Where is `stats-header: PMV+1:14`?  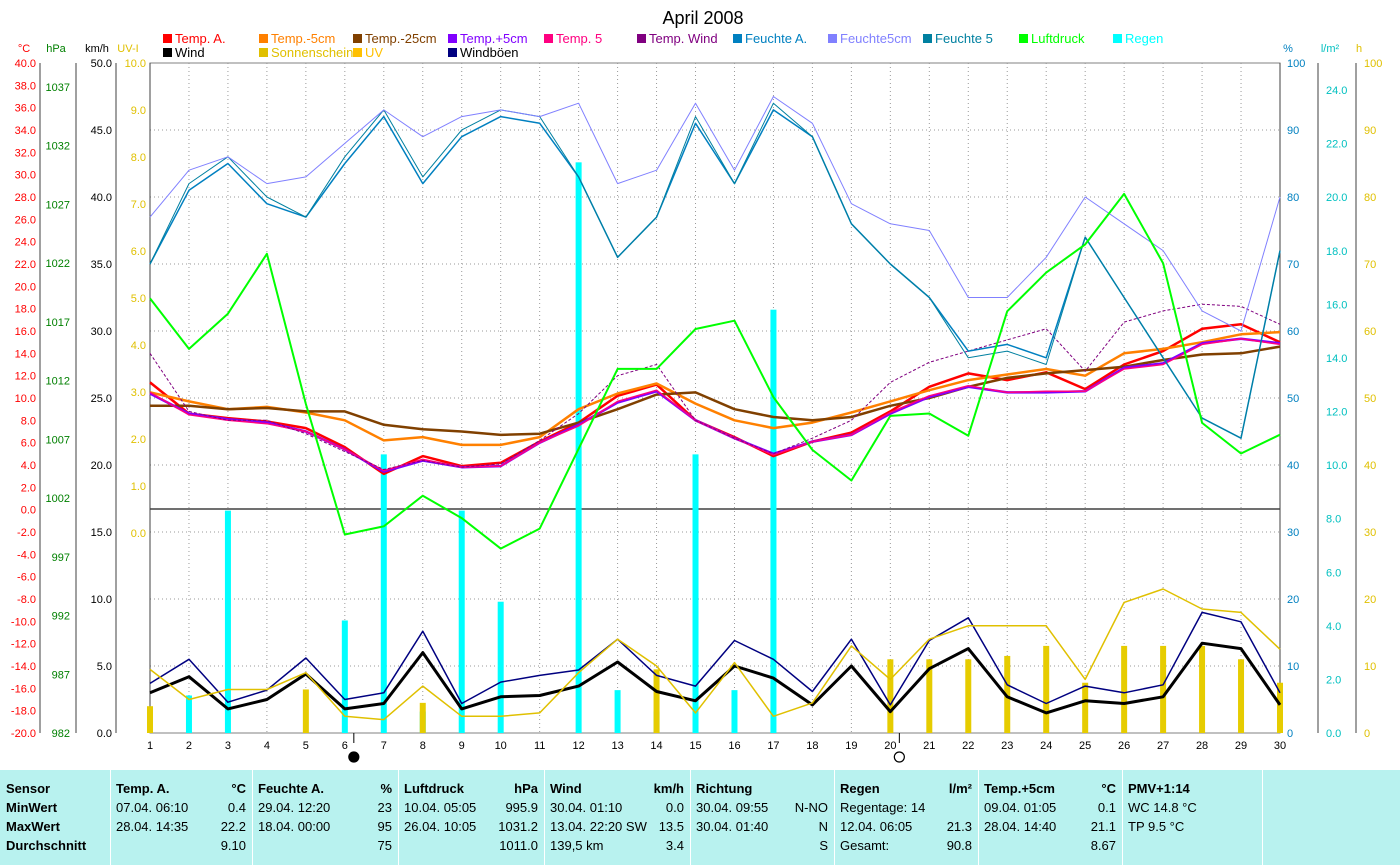
stats-header: PMV+1:14 is located at coordinates (1192, 790).